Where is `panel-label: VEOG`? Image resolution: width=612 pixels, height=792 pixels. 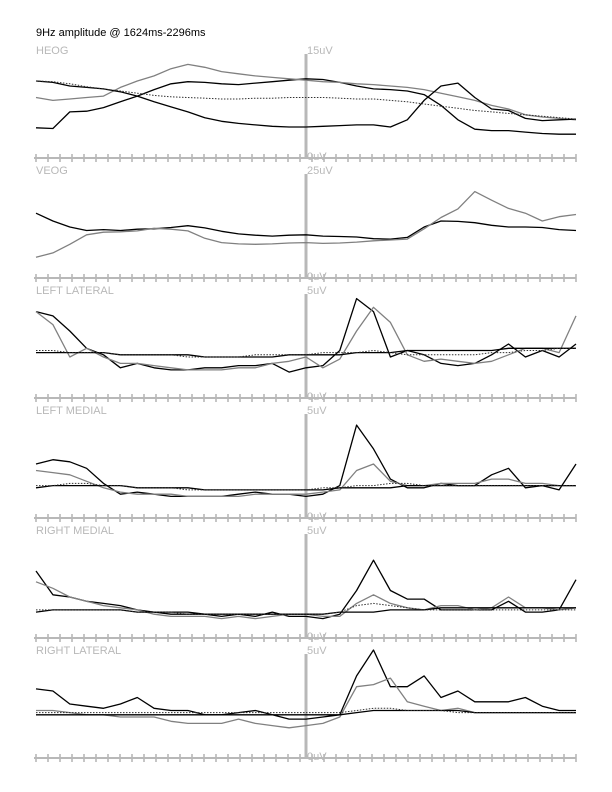
panel-label: VEOG is located at coordinates (52, 171).